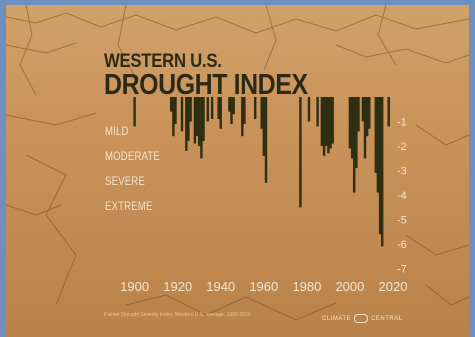  I want to click on chart-title-line1: WESTERN U.S., so click(163, 61).